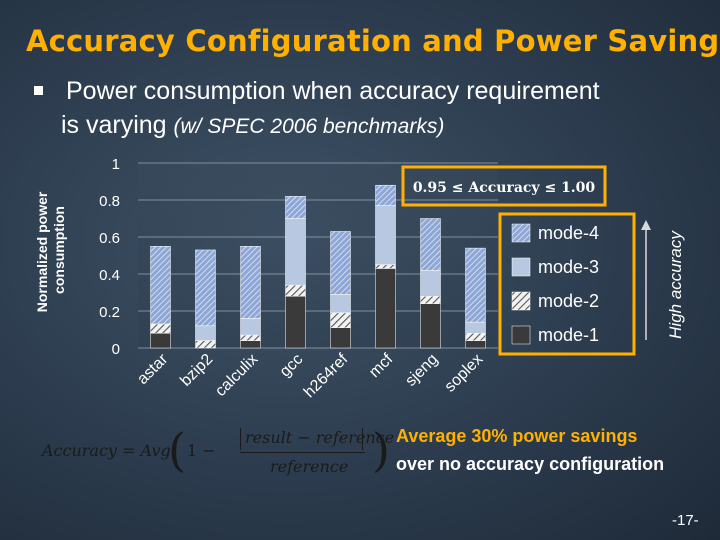 This screenshot has height=540, width=720. I want to click on bars, so click(318, 266).